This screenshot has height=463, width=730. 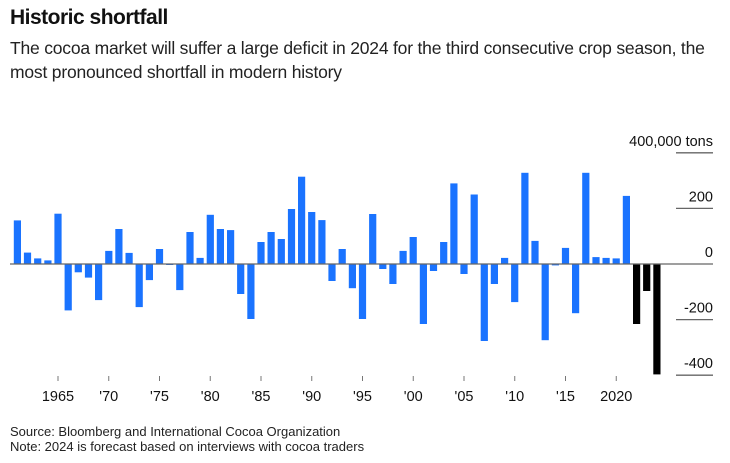 I want to click on y-tick-label--200: -200, so click(x=698, y=309).